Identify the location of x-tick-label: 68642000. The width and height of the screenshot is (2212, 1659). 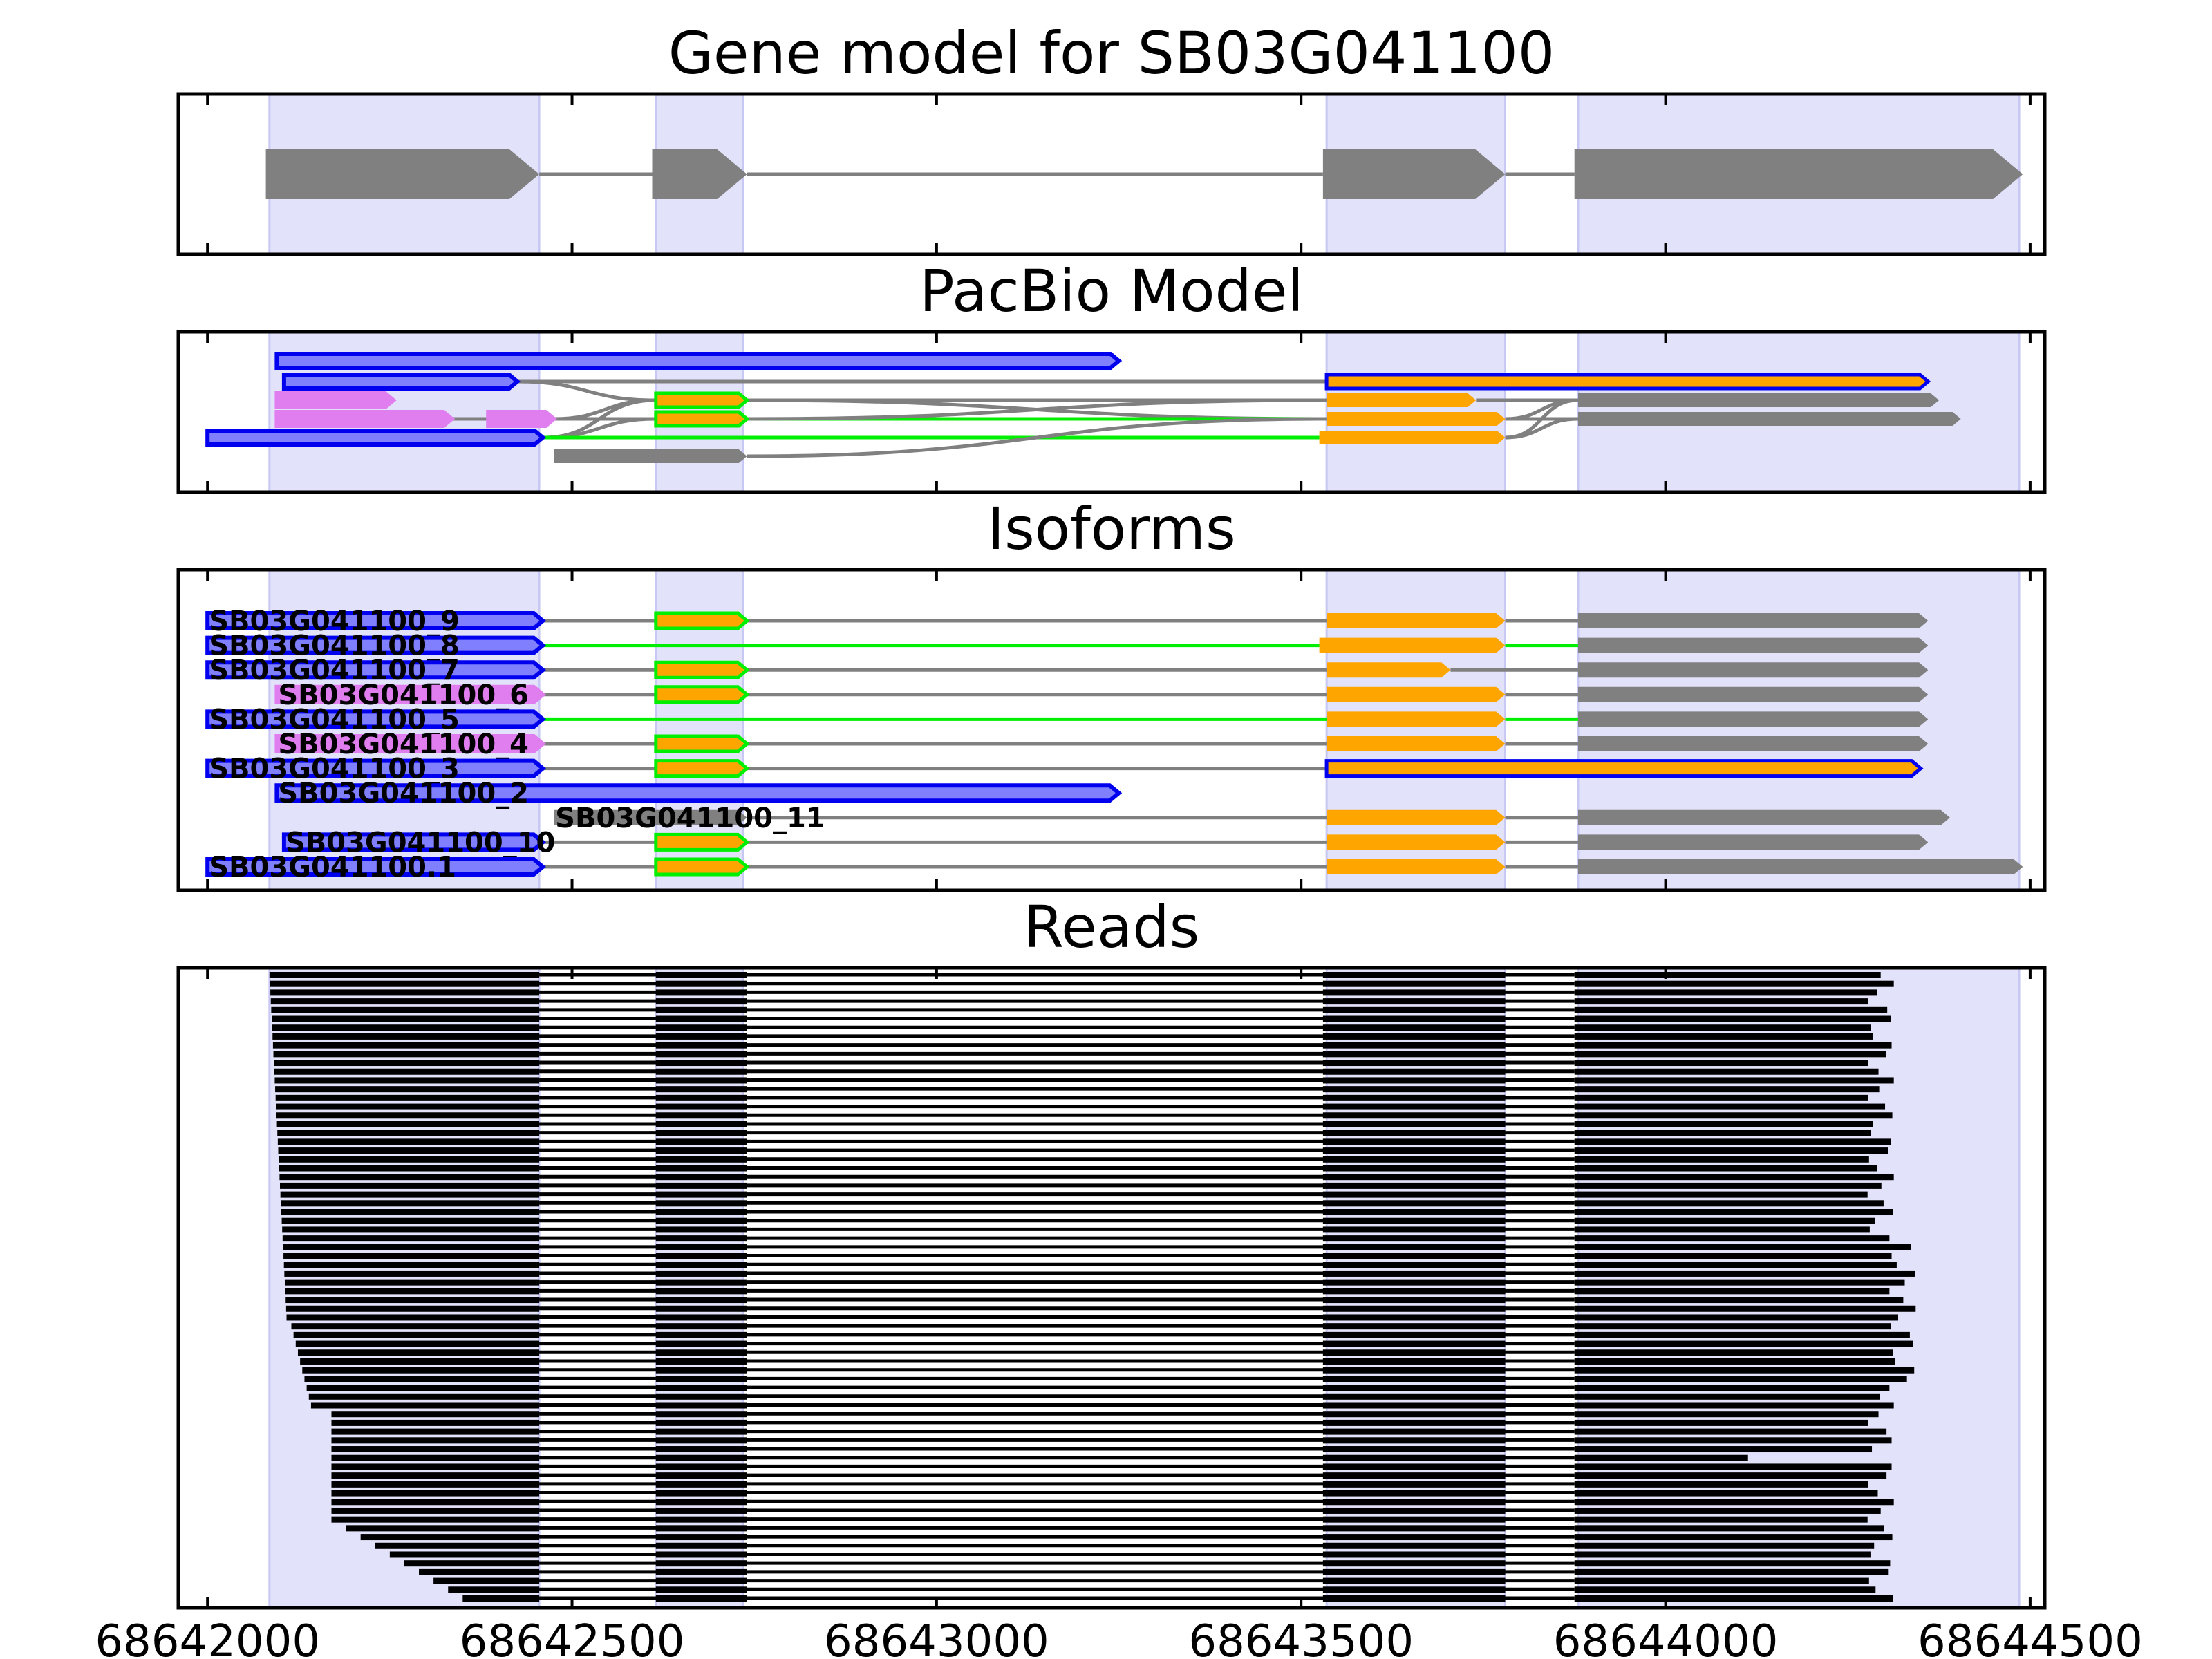
(208, 1638).